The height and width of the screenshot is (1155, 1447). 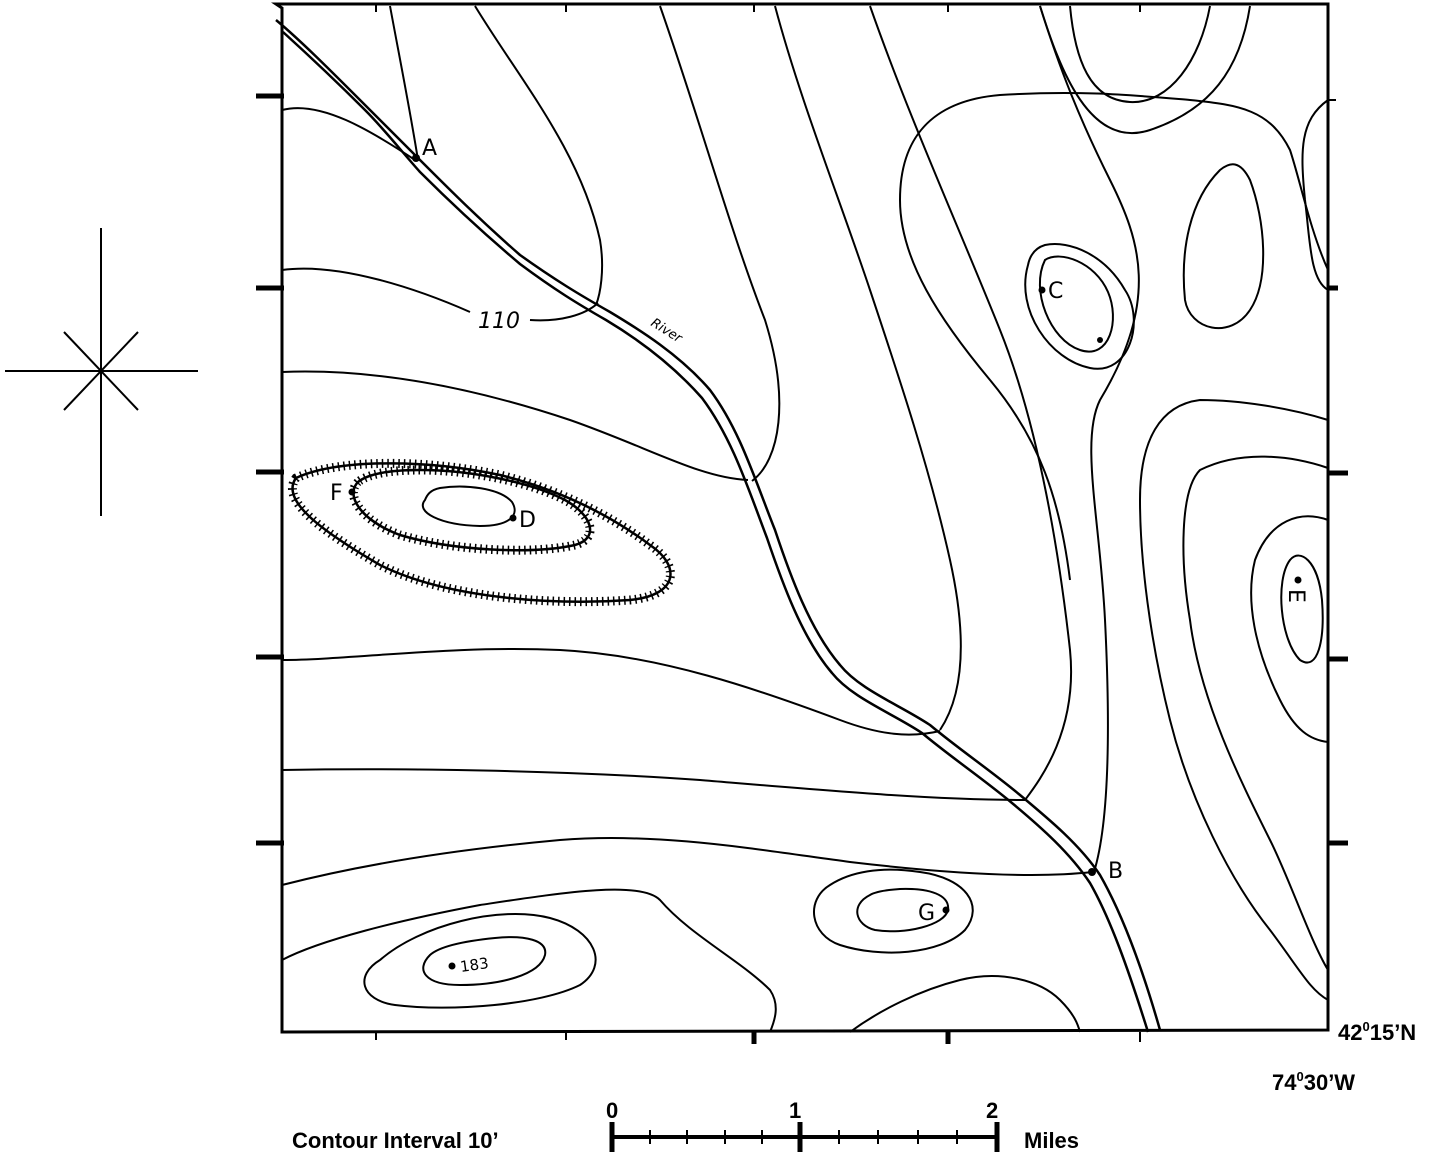 I want to click on point-e-label: E, so click(x=1295, y=596).